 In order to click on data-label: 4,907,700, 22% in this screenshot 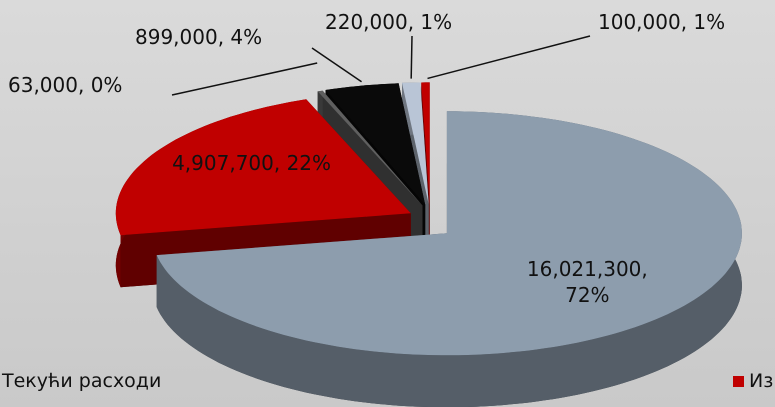, I will do `click(252, 163)`.